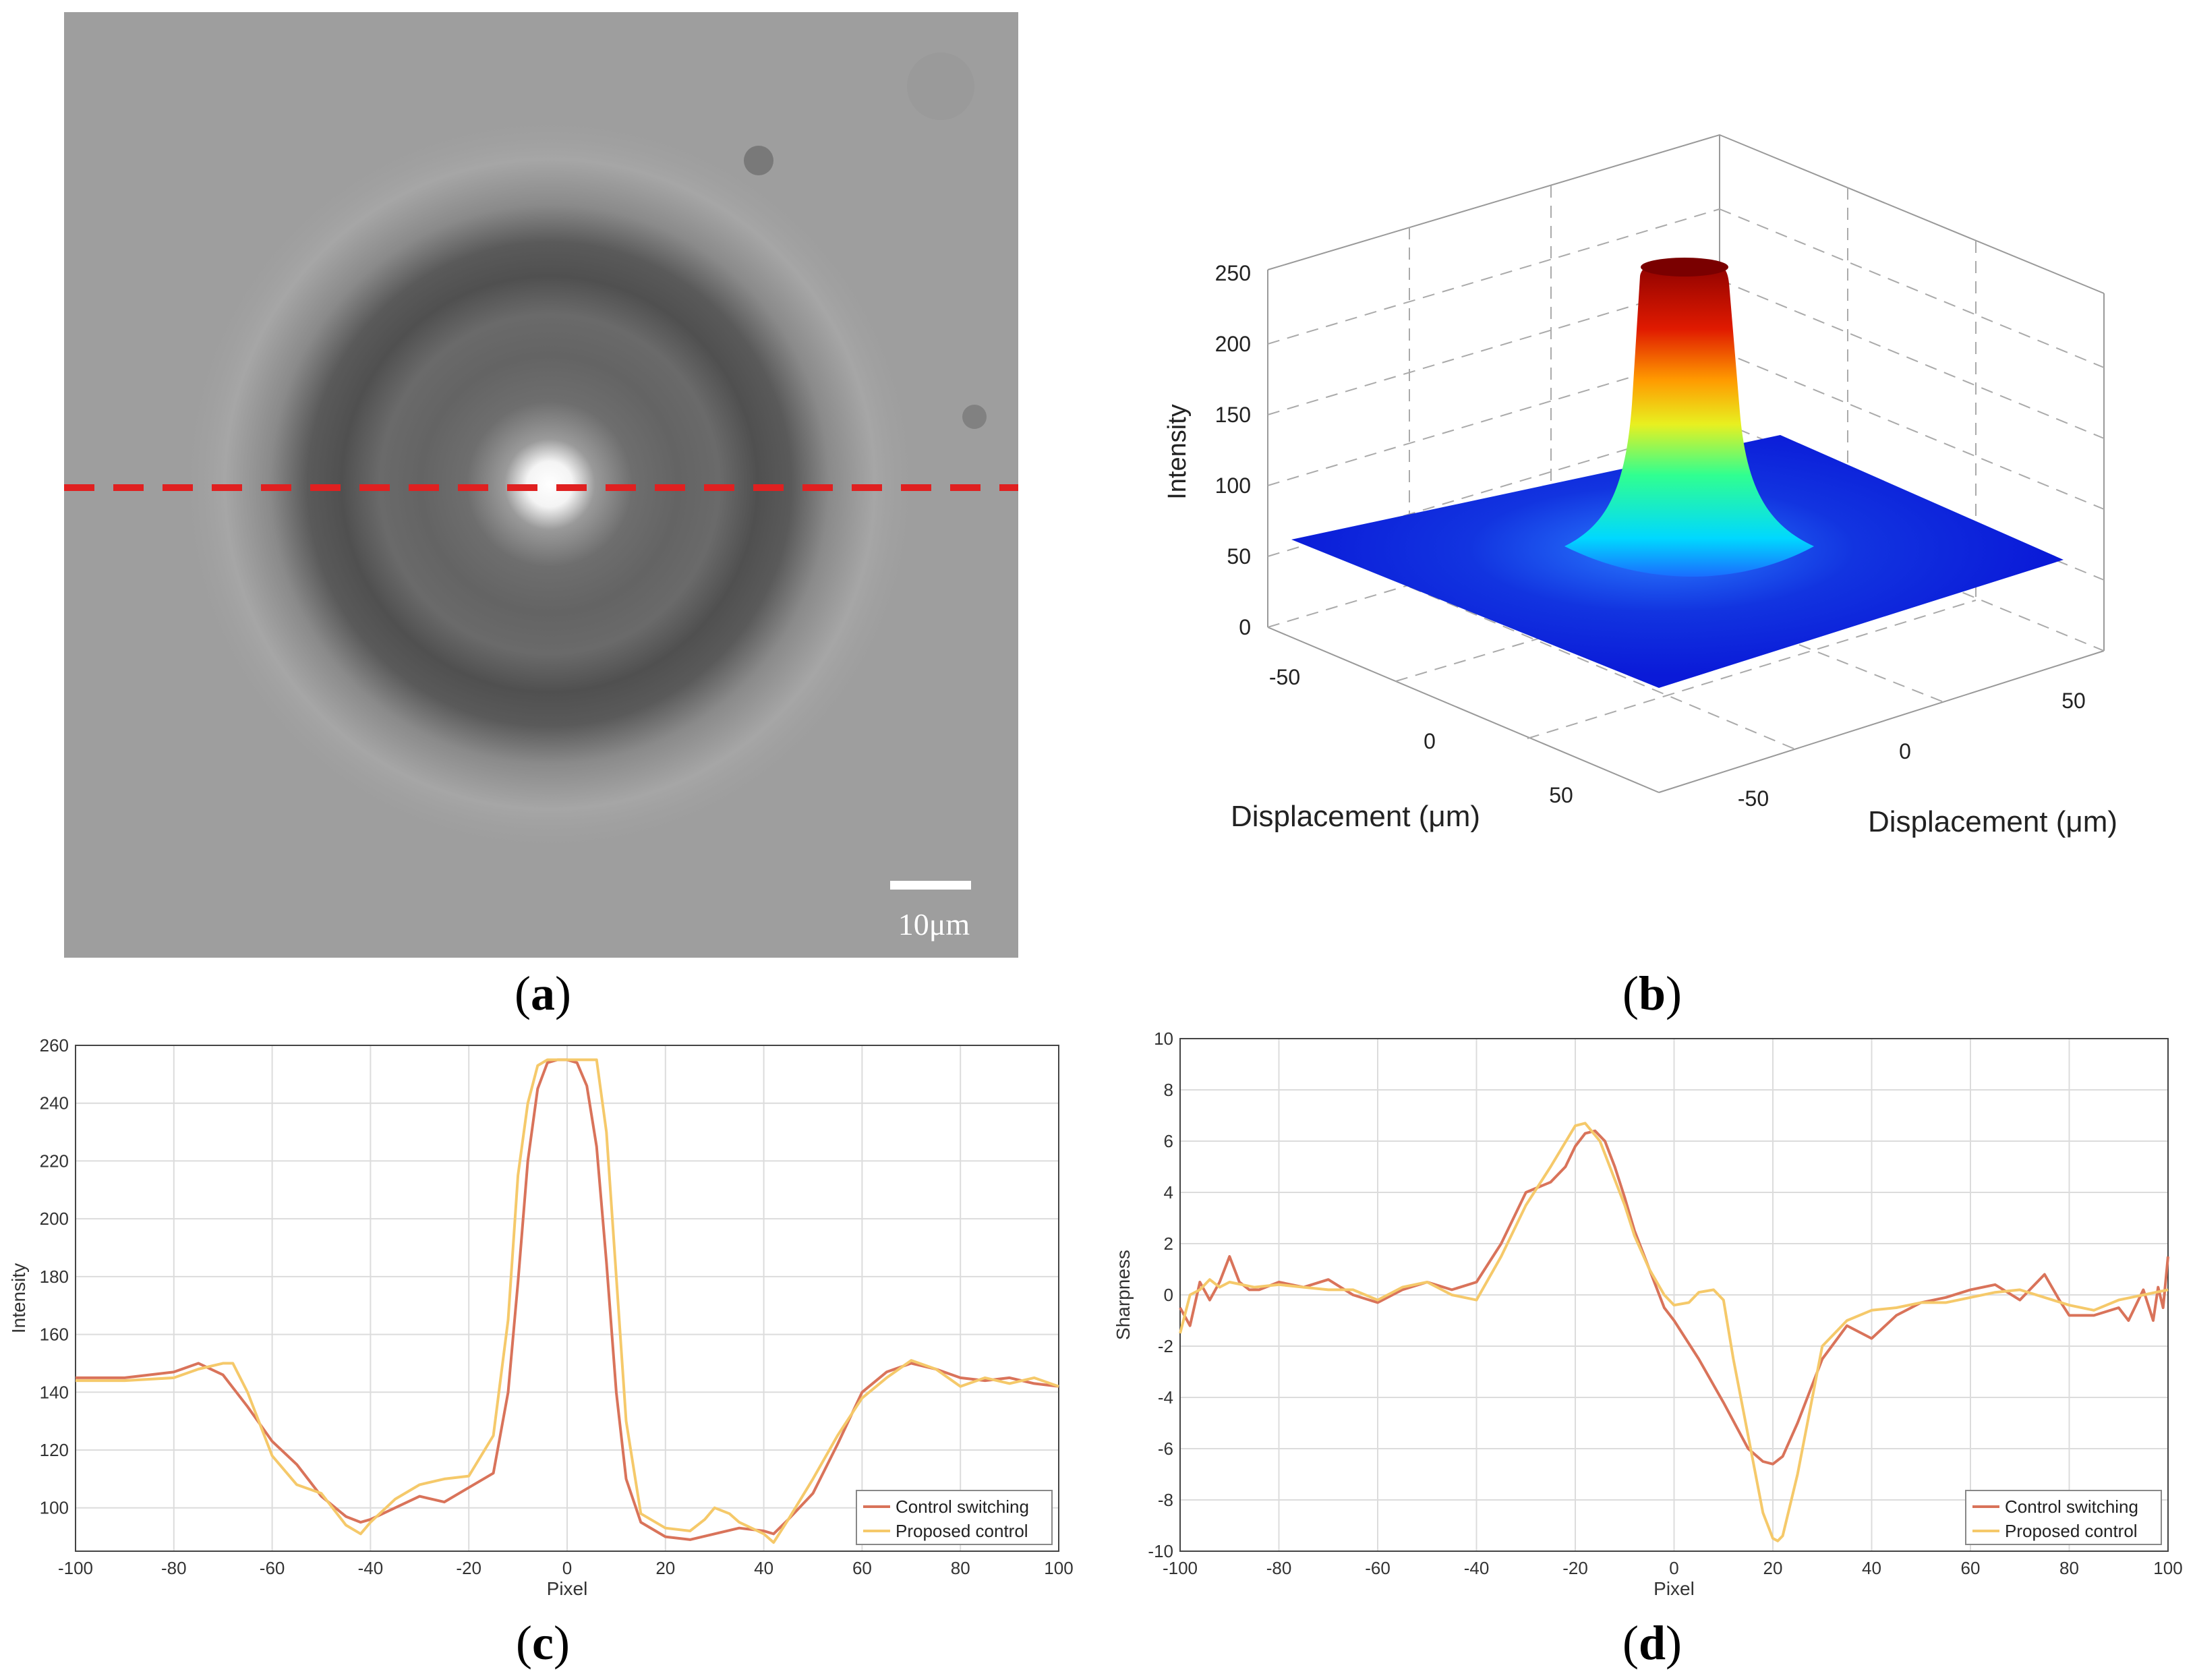  Describe the element at coordinates (1912, 750) in the screenshot. I see `y-tick-labels: -50 0 50` at that location.